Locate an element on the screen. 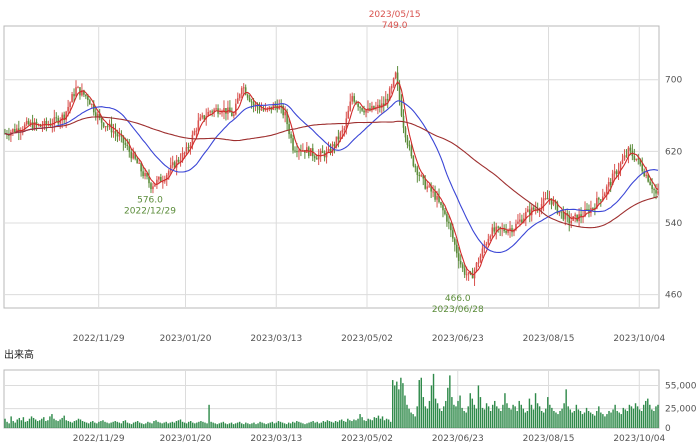 The height and width of the screenshot is (446, 700). price-x-tick-label-2: 2023/03/13 is located at coordinates (276, 339).